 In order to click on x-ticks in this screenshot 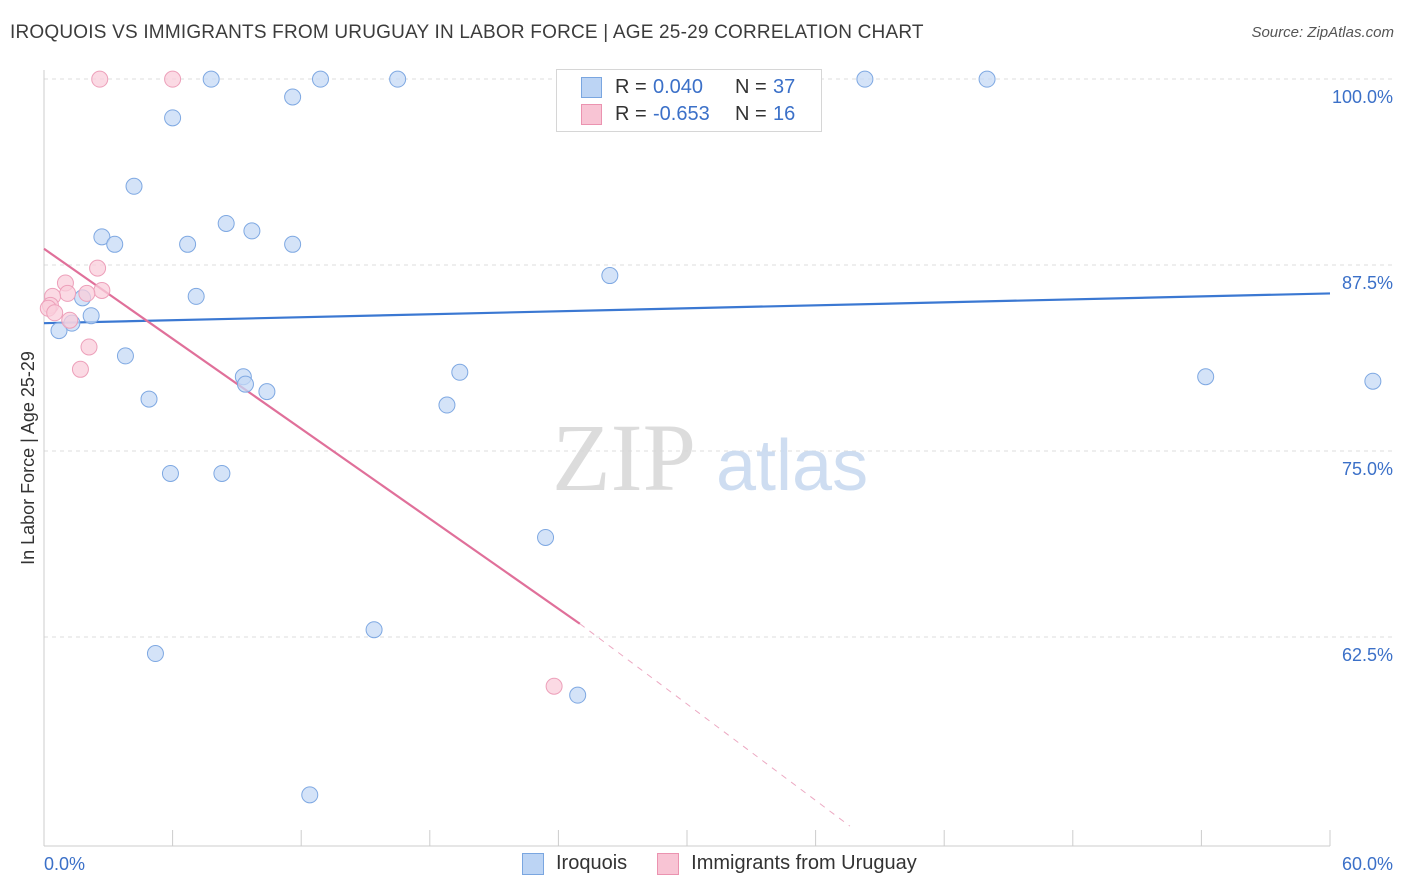, I will do `click(687, 838)`.